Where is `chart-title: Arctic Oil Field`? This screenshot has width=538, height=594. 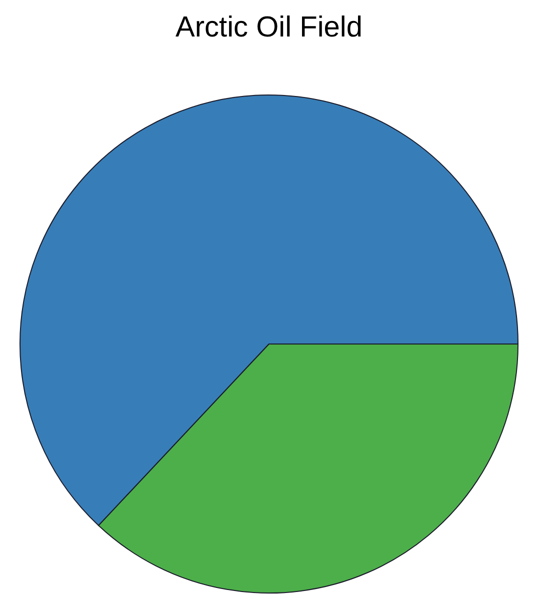
chart-title: Arctic Oil Field is located at coordinates (269, 28).